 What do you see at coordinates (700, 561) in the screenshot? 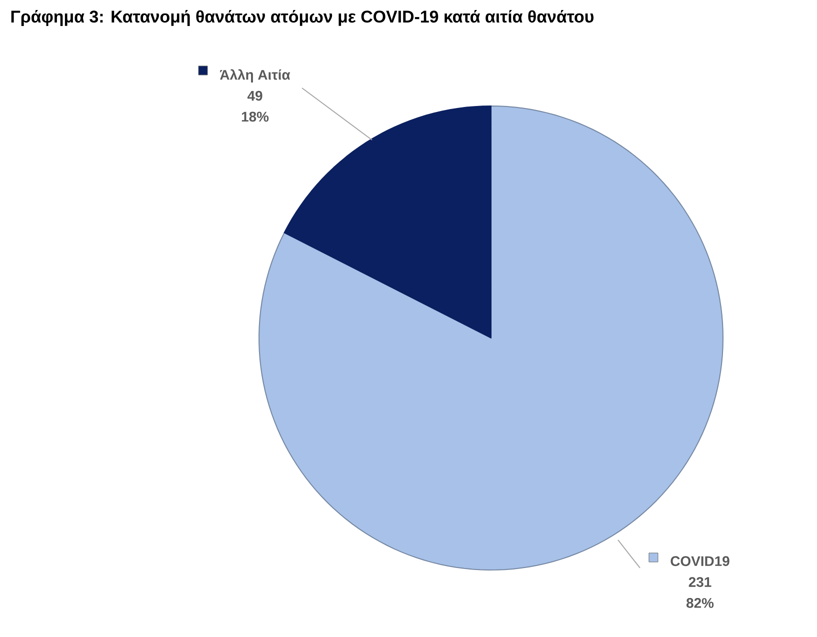
I see `legend-label: COVID19` at bounding box center [700, 561].